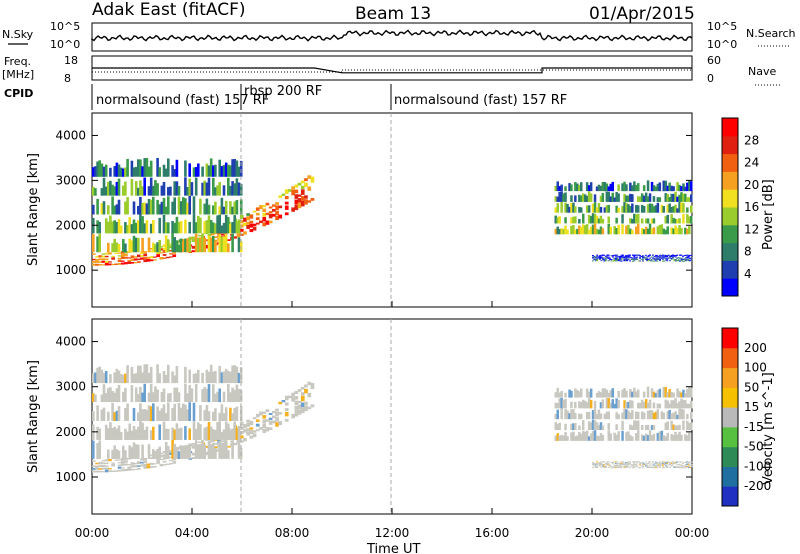  What do you see at coordinates (757, 486) in the screenshot?
I see `velocity-colorbar-tick-label: -200` at bounding box center [757, 486].